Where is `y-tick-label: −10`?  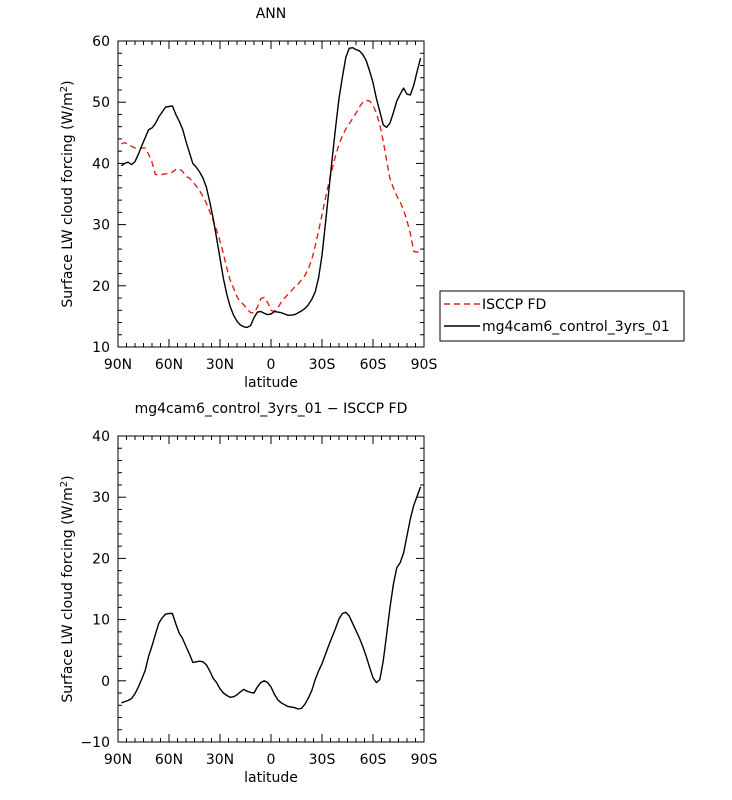 y-tick-label: −10 is located at coordinates (95, 743).